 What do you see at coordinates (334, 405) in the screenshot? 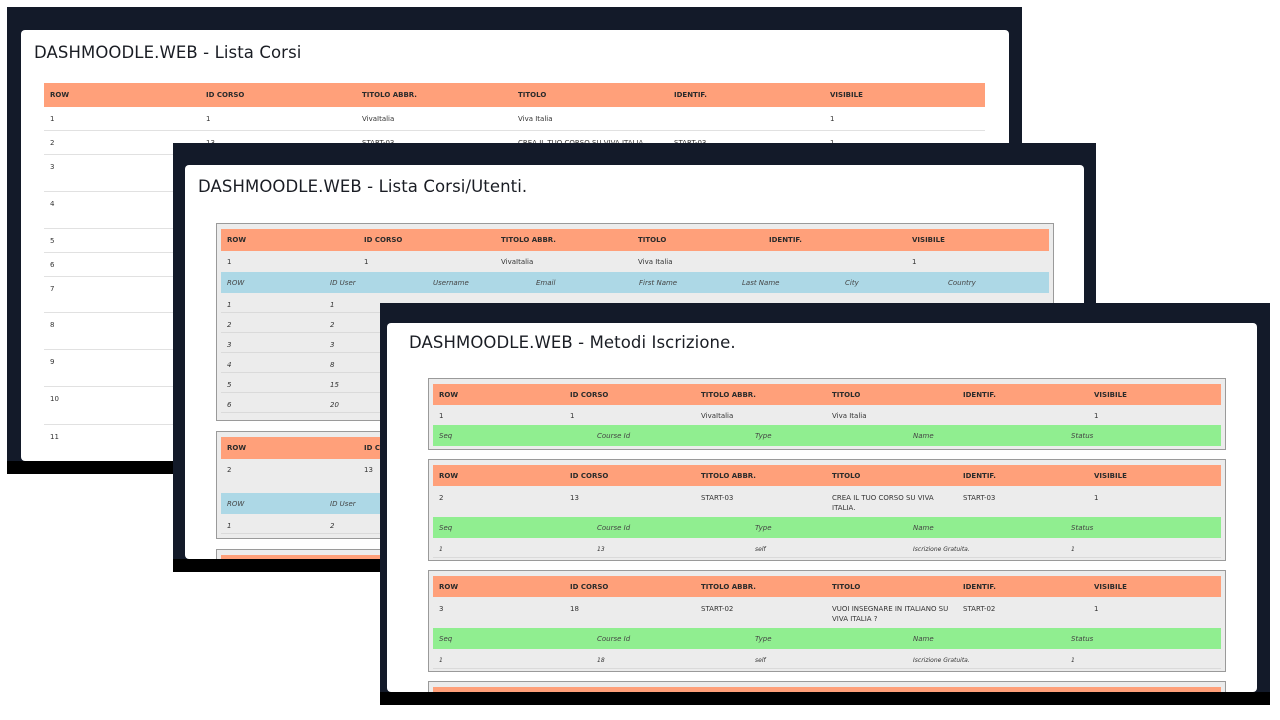
I see `cell-id-user: 20` at bounding box center [334, 405].